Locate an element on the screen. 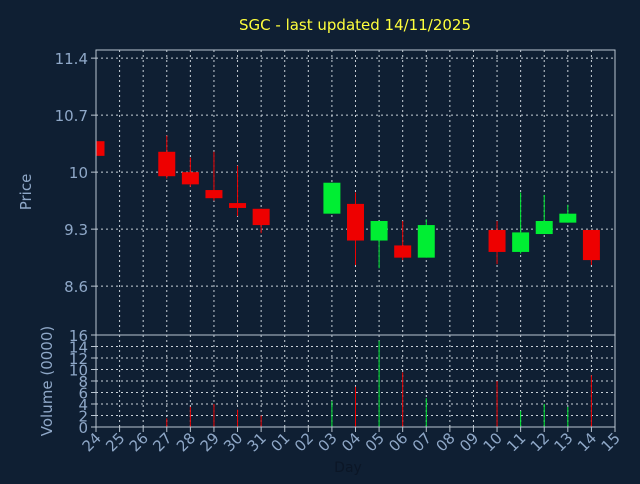 The image size is (640, 484). volume-axis-label: Volume (0000) is located at coordinates (47, 381).